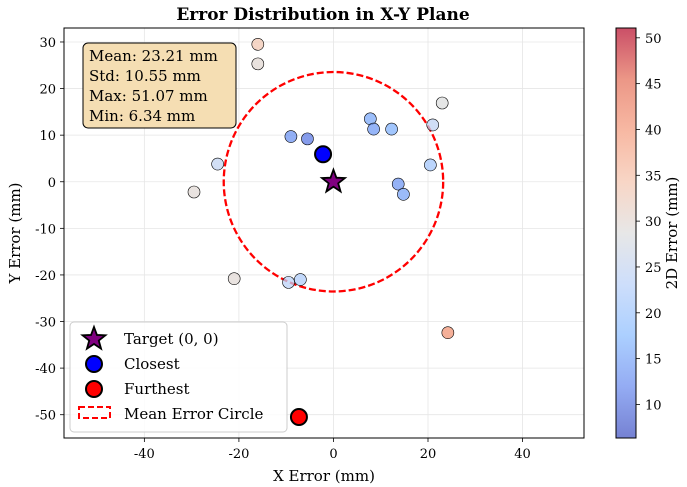 The height and width of the screenshot is (487, 687). What do you see at coordinates (653, 130) in the screenshot?
I see `colorbar-tick-label: 40` at bounding box center [653, 130].